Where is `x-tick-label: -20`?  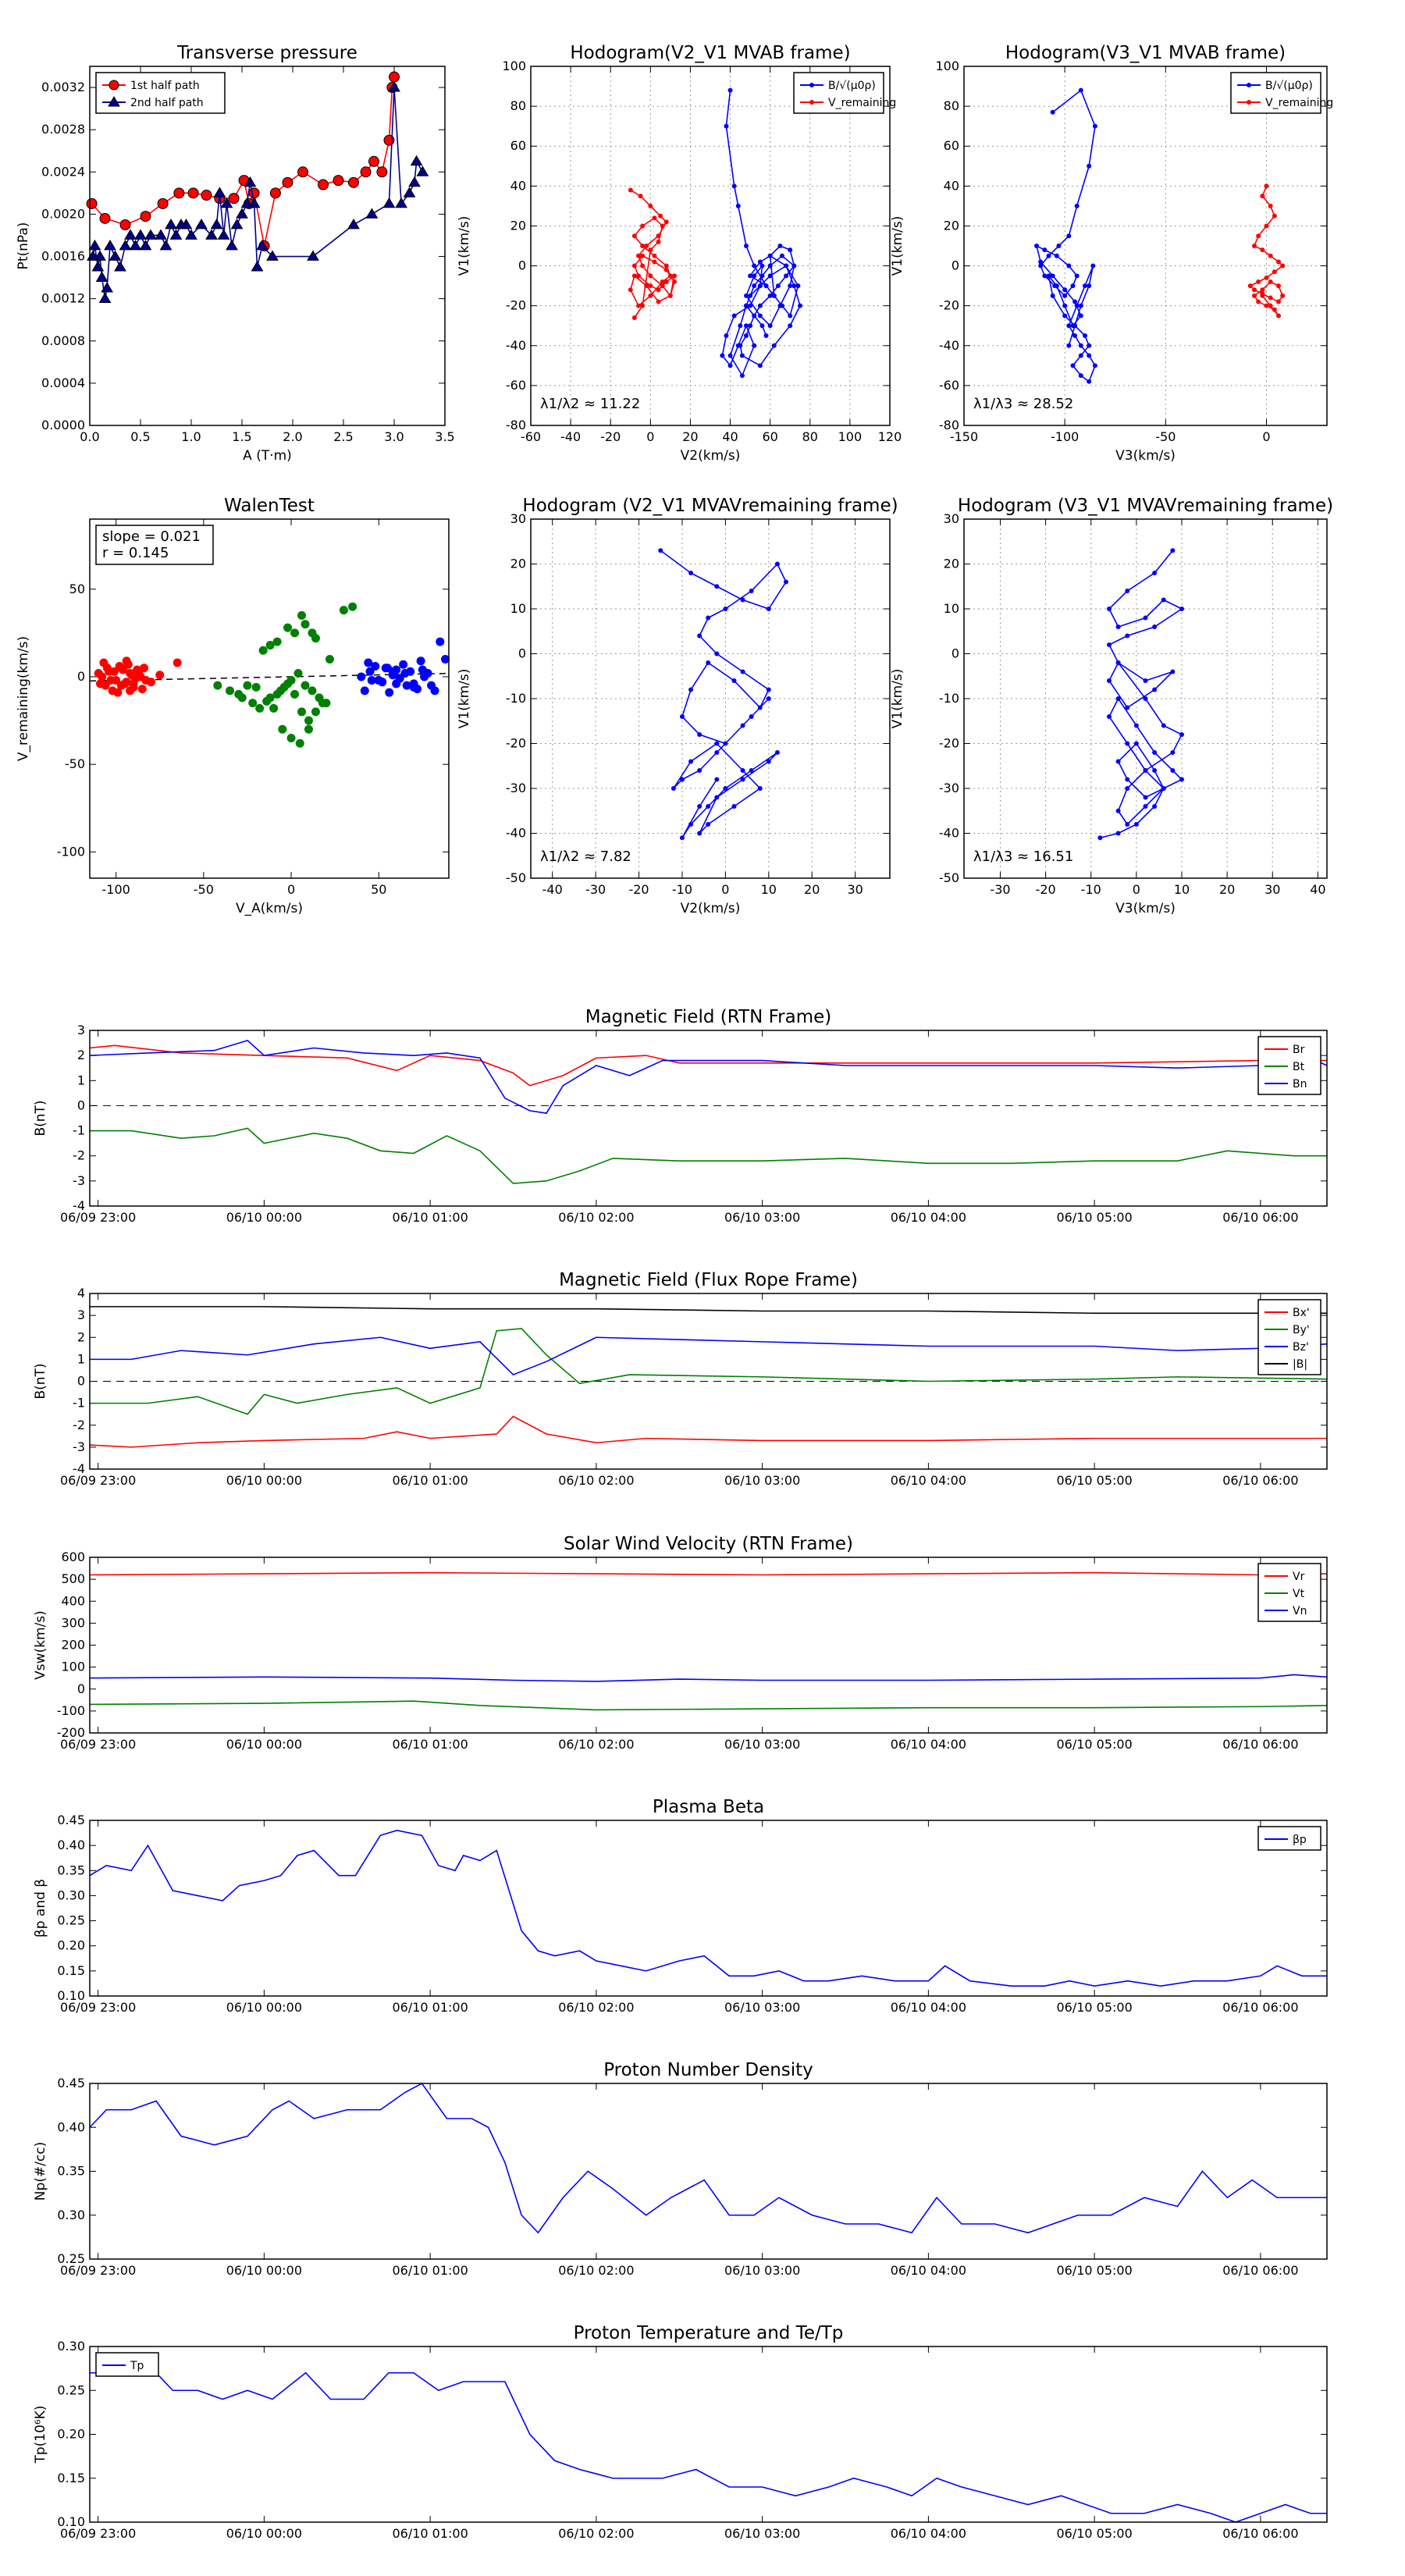 x-tick-label: -20 is located at coordinates (639, 889).